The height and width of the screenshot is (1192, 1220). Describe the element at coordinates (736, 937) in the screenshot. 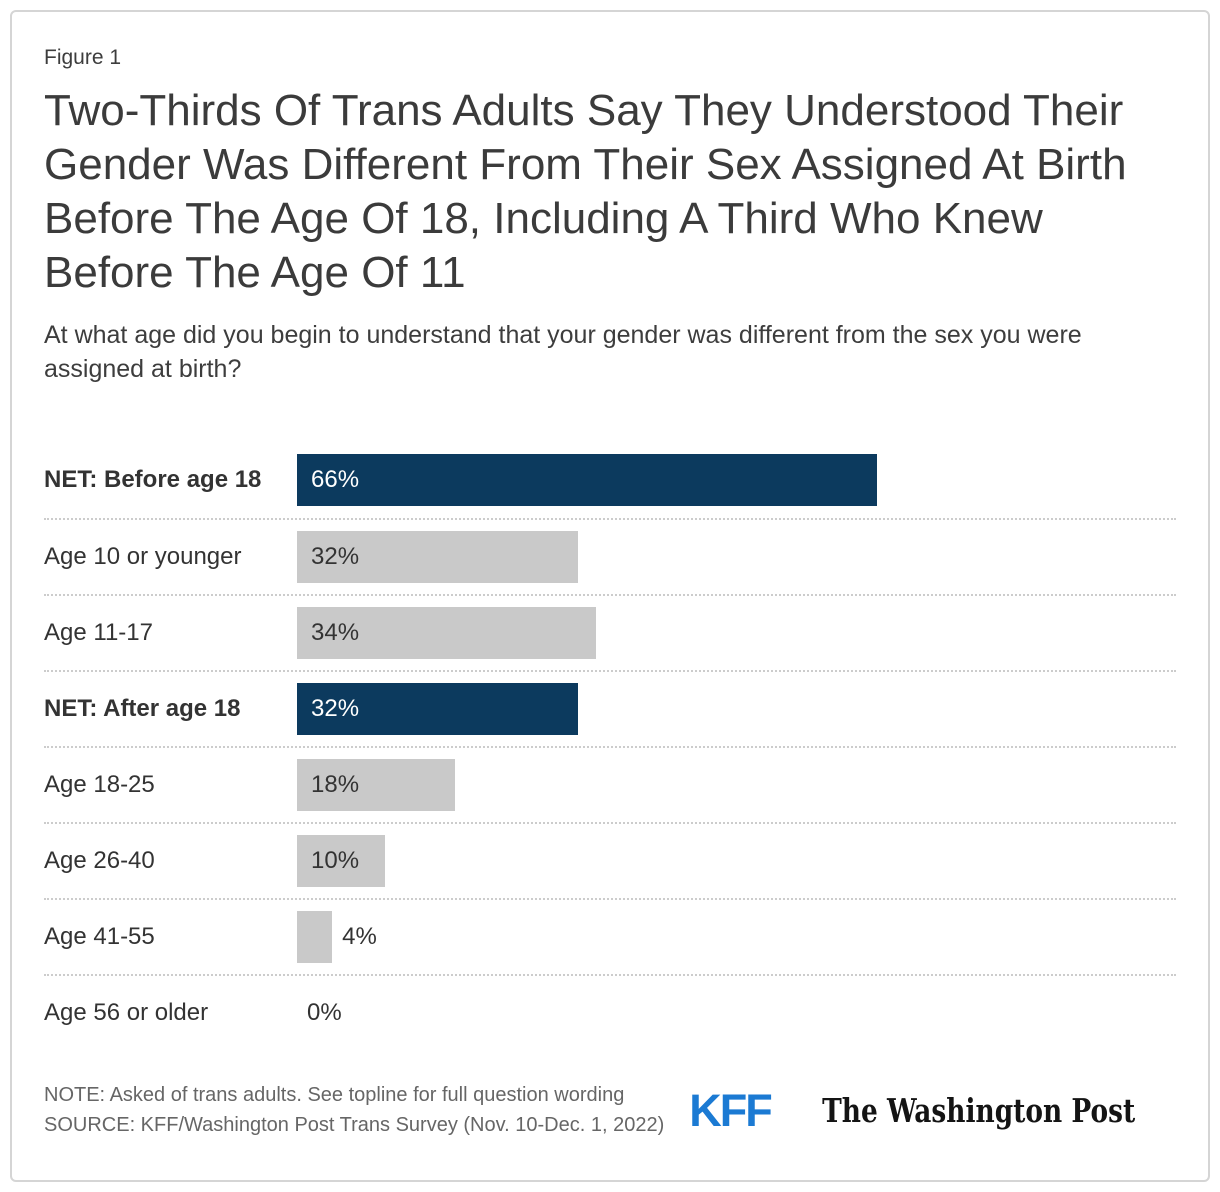

I see `bar-track: 4%` at that location.